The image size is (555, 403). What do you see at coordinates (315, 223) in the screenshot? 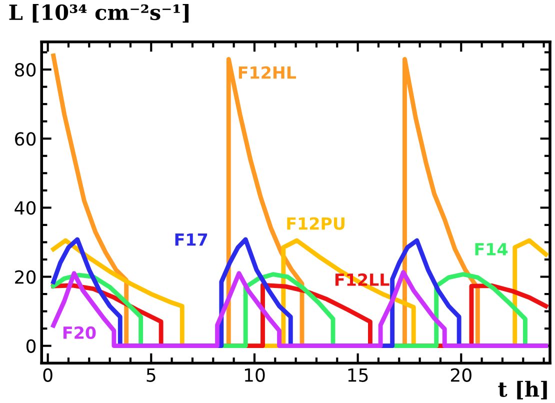
I see `series-label: F12PU` at bounding box center [315, 223].